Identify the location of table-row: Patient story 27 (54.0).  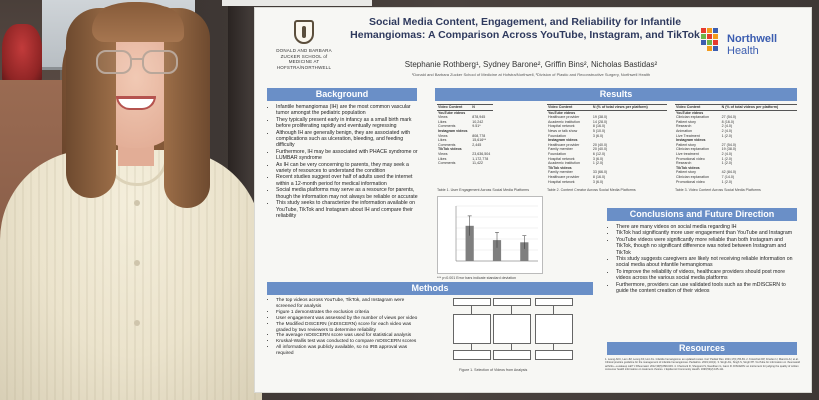
(736, 145).